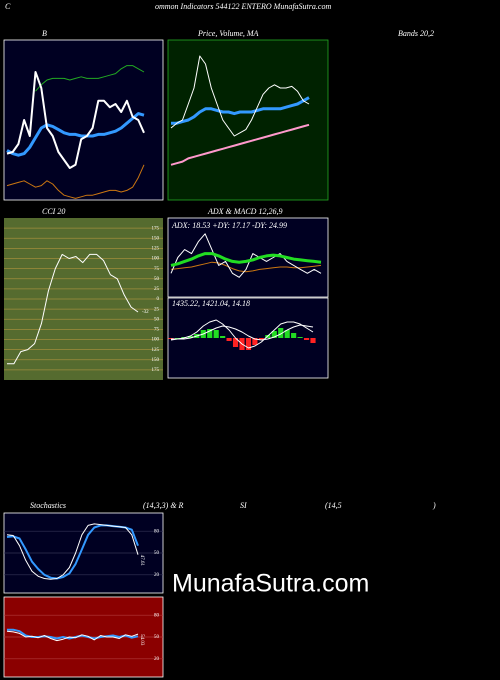 Image resolution: width=500 pixels, height=680 pixels. What do you see at coordinates (333, 505) in the screenshot?
I see `panel-title: (14,5` at bounding box center [333, 505].